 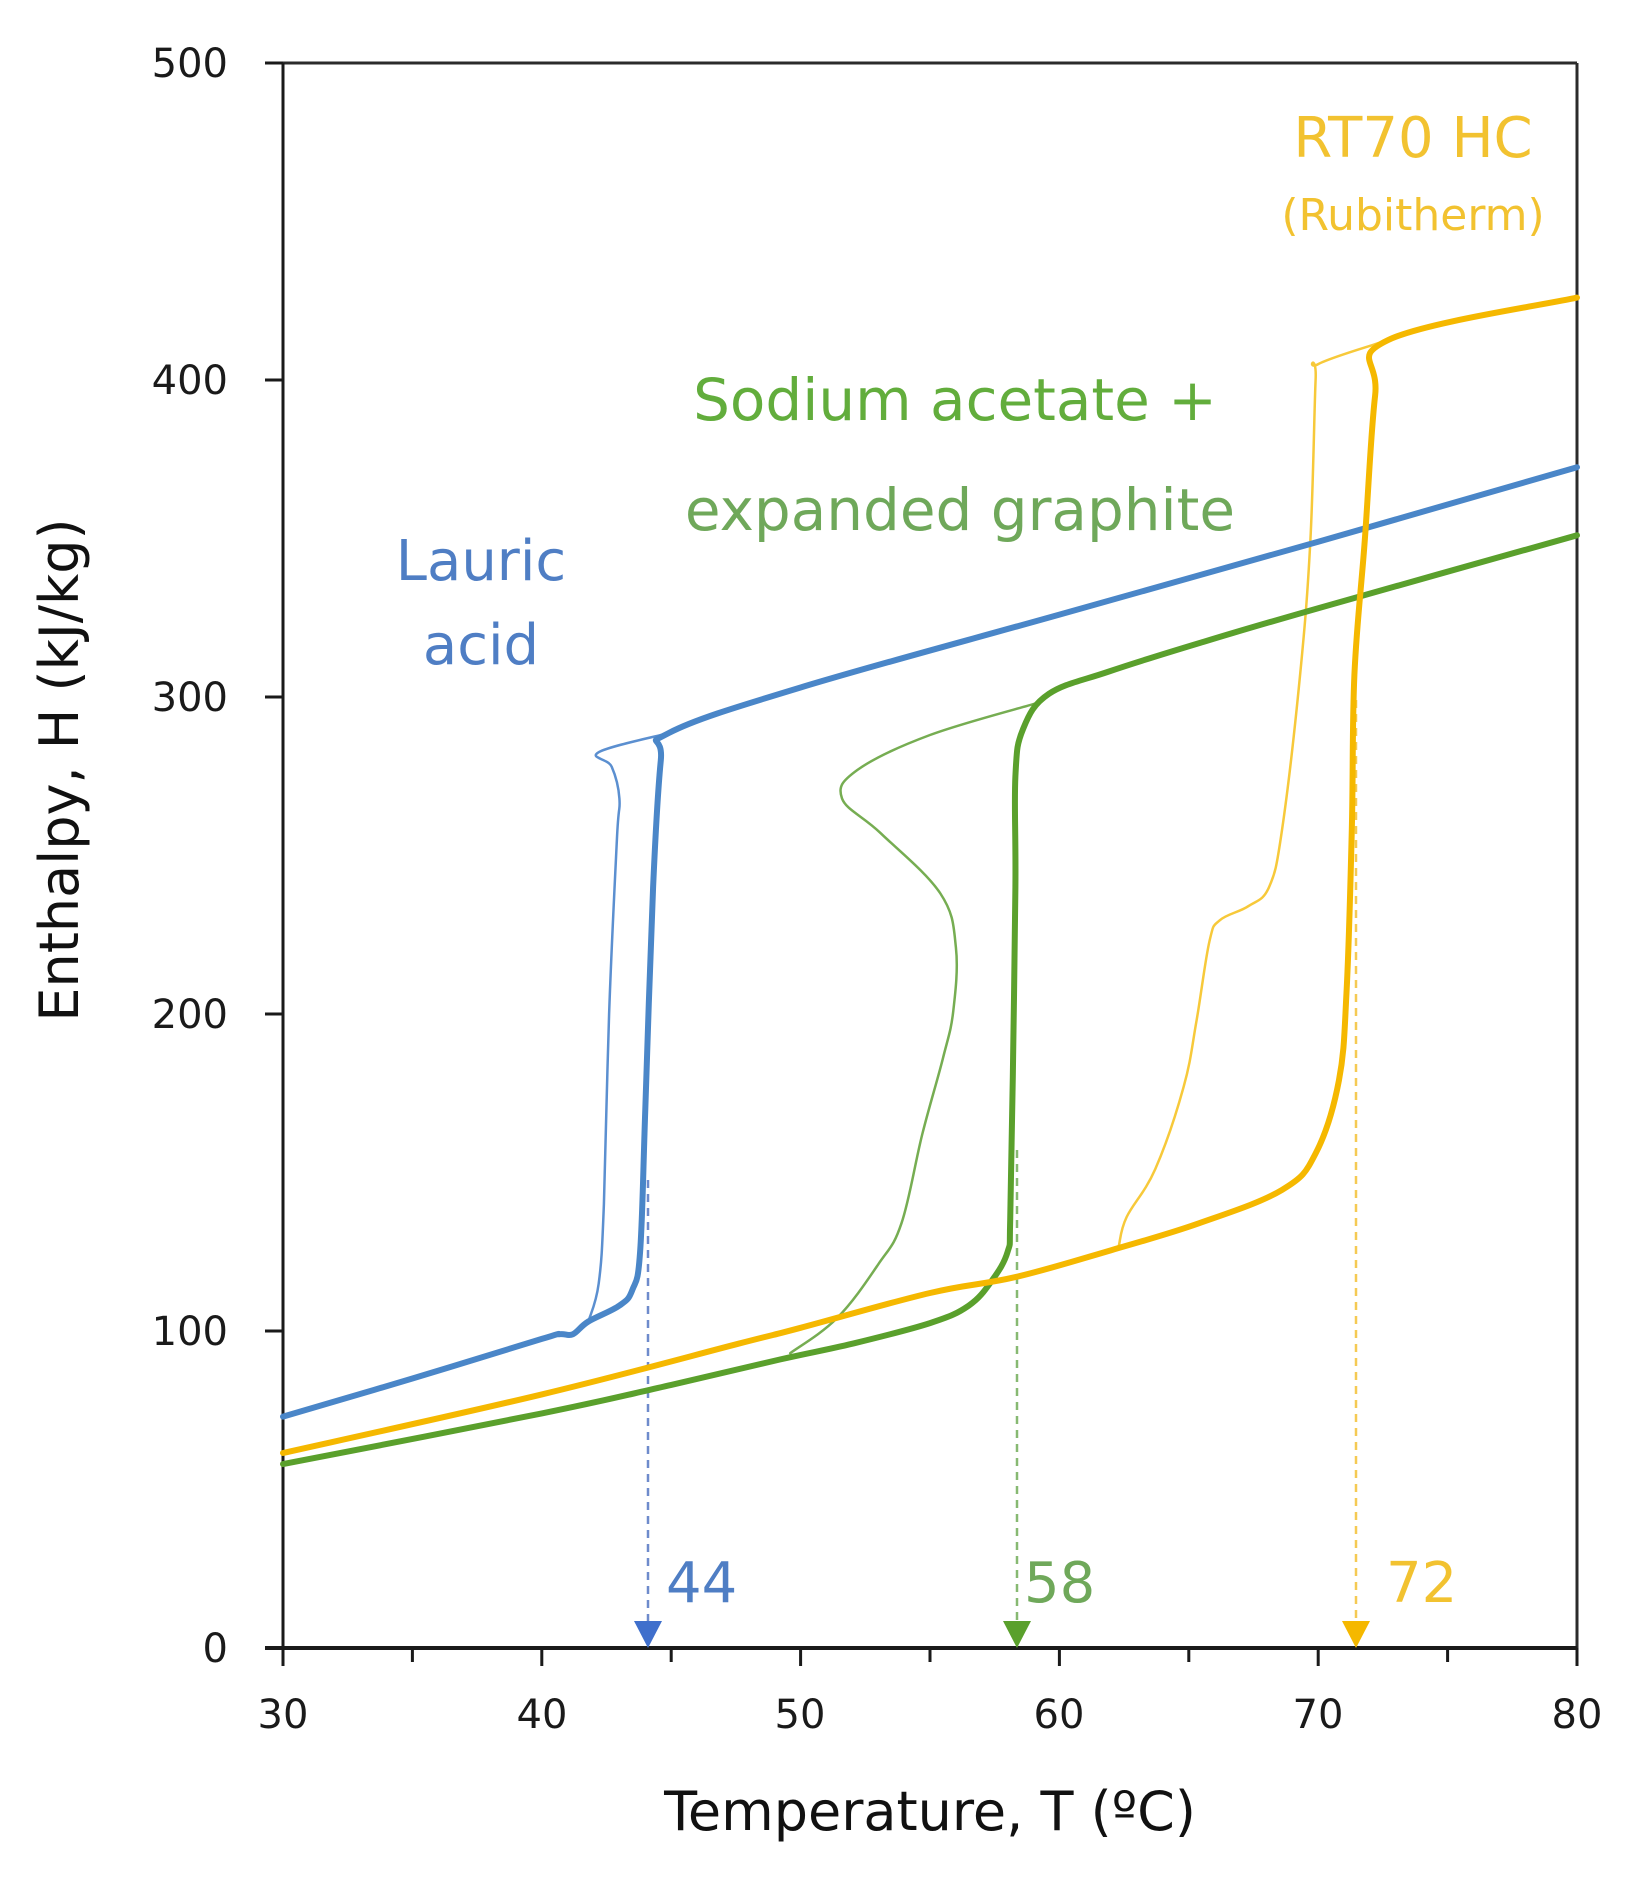 I want to click on rt70-label-line1: RT70 HC, so click(x=1412, y=138).